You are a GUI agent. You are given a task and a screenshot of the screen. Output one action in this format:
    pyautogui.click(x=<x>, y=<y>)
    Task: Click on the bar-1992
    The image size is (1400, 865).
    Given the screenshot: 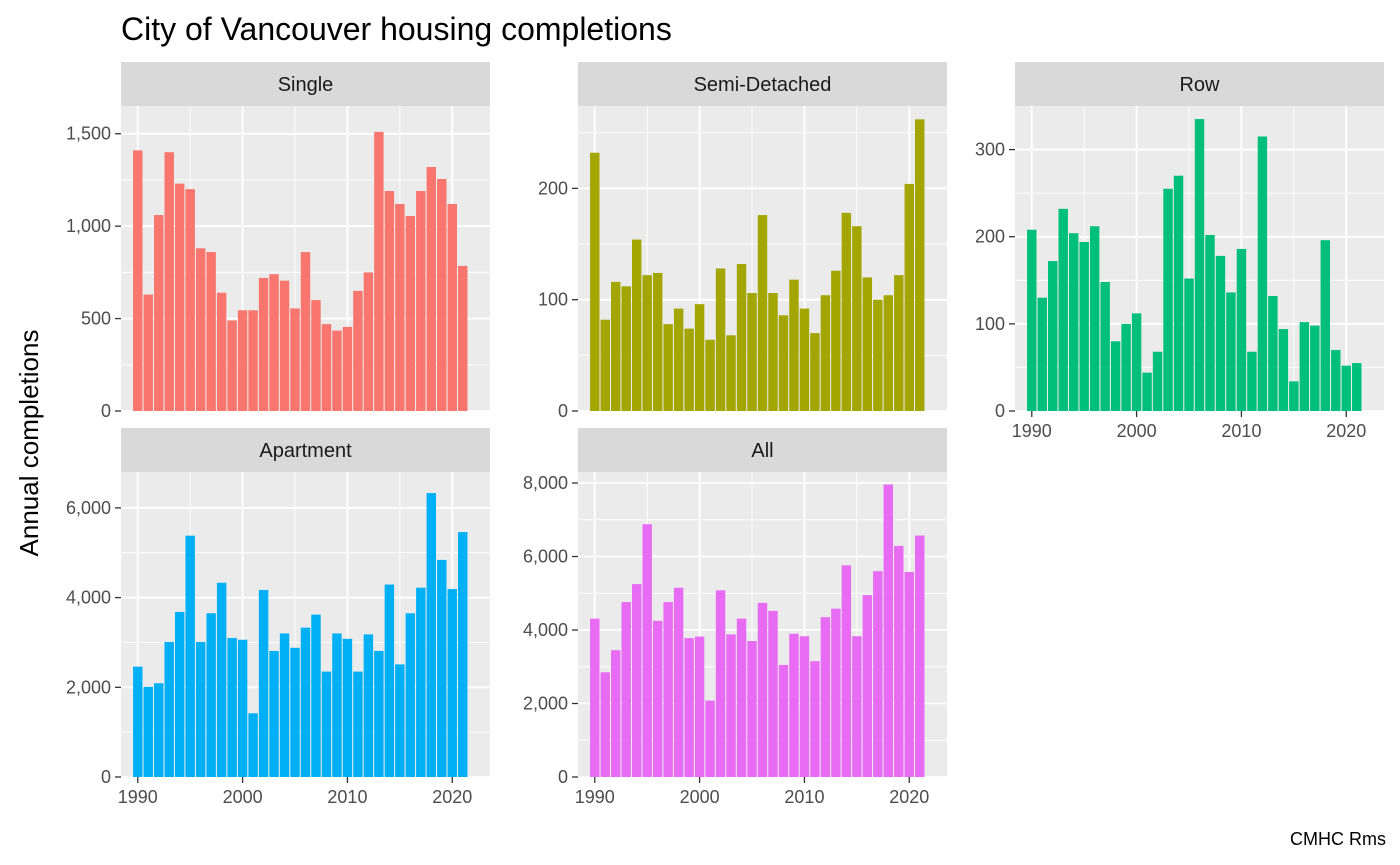 What is the action you would take?
    pyautogui.click(x=159, y=313)
    